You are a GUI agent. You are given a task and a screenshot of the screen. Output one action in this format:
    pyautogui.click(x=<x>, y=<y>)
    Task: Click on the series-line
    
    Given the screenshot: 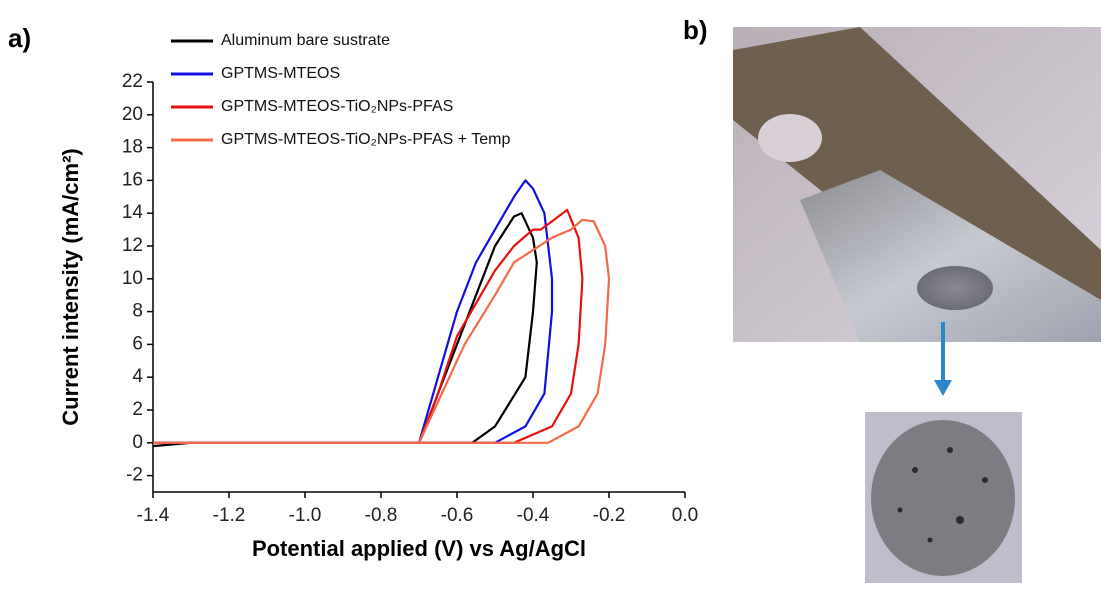 What is the action you would take?
    pyautogui.click(x=345, y=330)
    